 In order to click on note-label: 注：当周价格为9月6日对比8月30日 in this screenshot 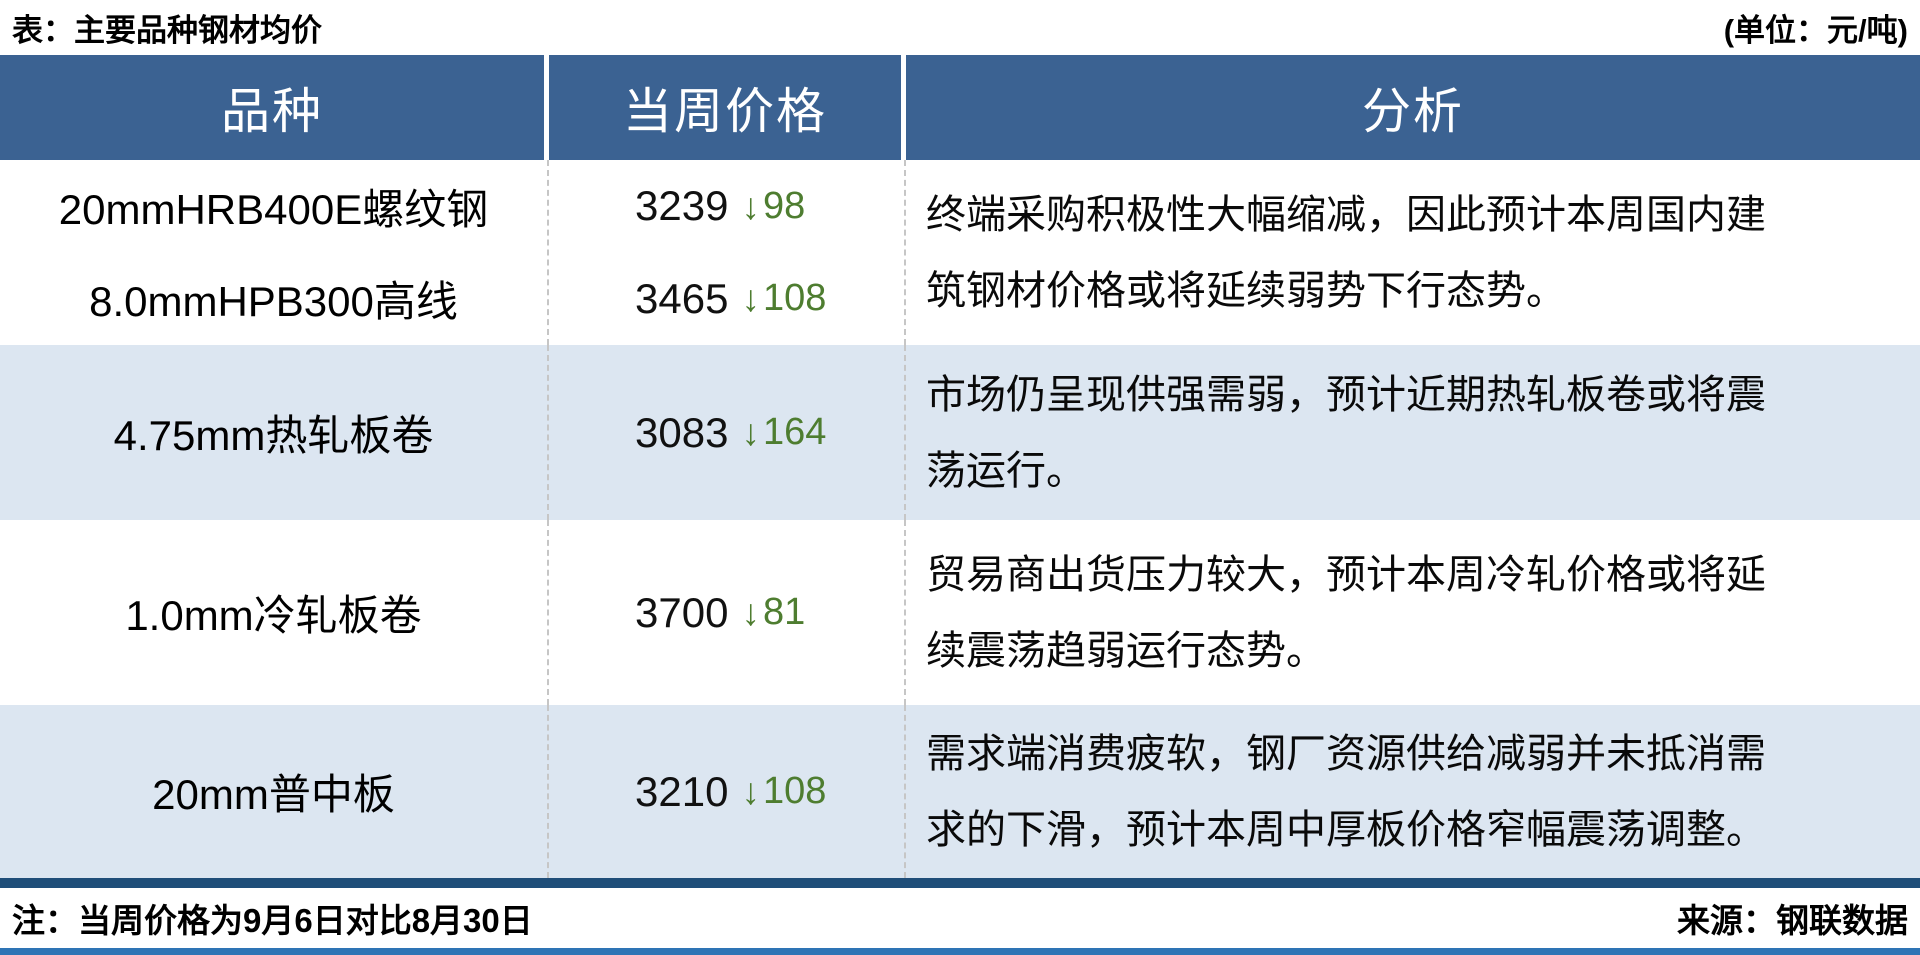, I will do `click(272, 920)`.